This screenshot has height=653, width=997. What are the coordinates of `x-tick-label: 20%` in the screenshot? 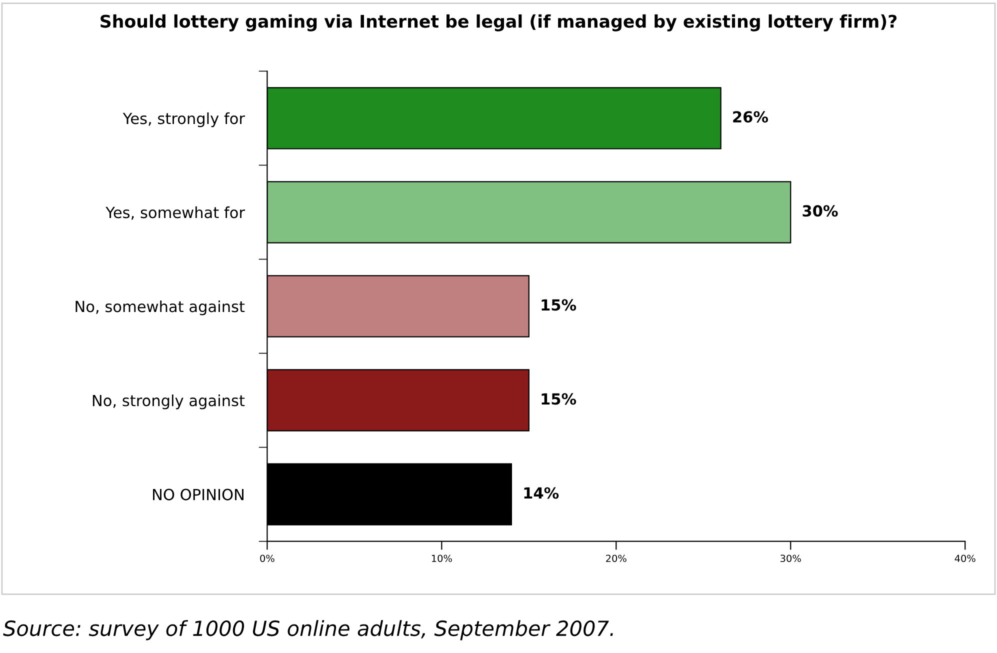 It's located at (616, 558).